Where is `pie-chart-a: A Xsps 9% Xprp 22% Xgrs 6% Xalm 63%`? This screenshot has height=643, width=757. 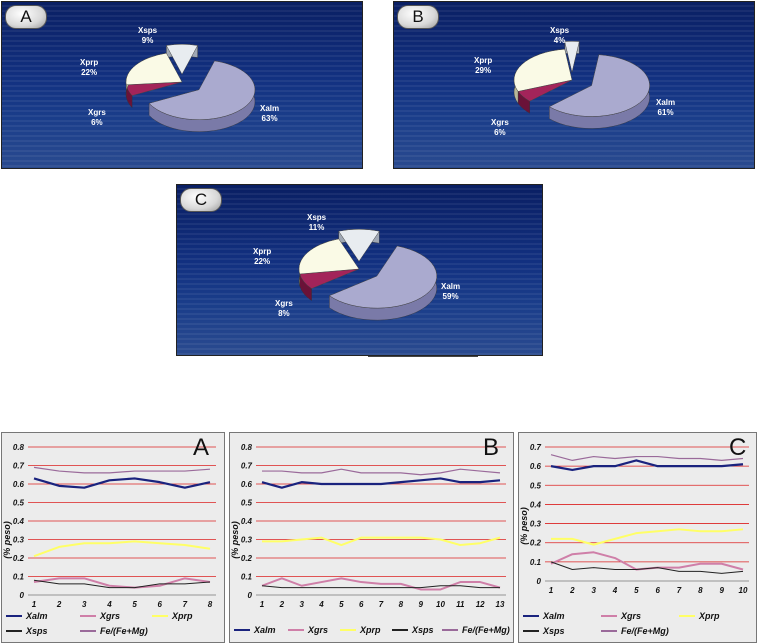
pie-chart-a: A Xsps 9% Xprp 22% Xgrs 6% Xalm 63% is located at coordinates (182, 85).